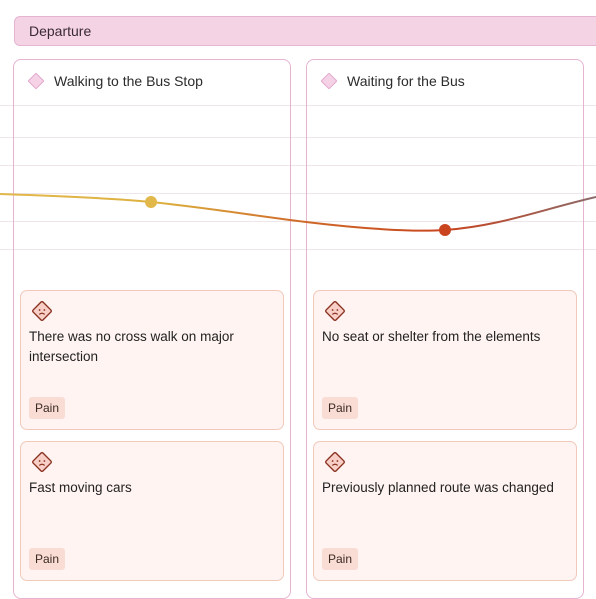 The height and width of the screenshot is (599, 596). I want to click on emotion-line, so click(298, 212).